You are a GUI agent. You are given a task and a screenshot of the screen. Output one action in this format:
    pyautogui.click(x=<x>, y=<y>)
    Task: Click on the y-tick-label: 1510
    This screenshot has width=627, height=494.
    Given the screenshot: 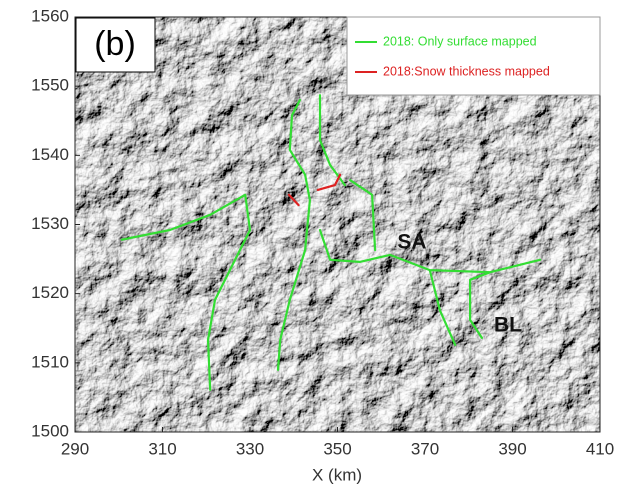 What is the action you would take?
    pyautogui.click(x=50, y=361)
    